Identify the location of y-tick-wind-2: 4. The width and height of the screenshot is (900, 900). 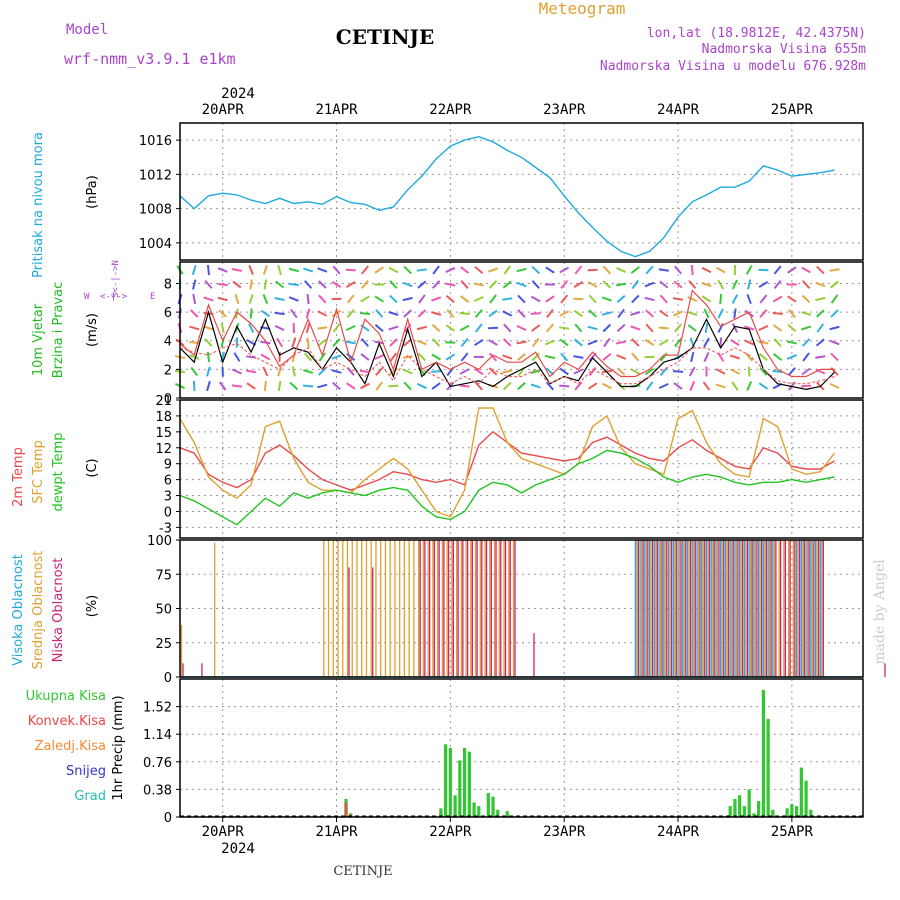
(168, 342).